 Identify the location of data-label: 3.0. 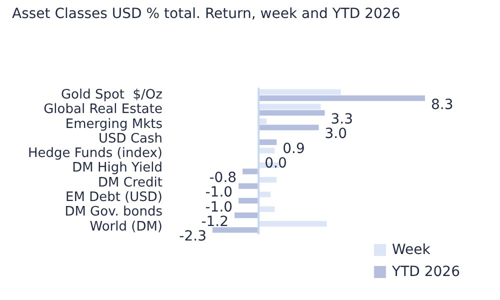
(336, 134).